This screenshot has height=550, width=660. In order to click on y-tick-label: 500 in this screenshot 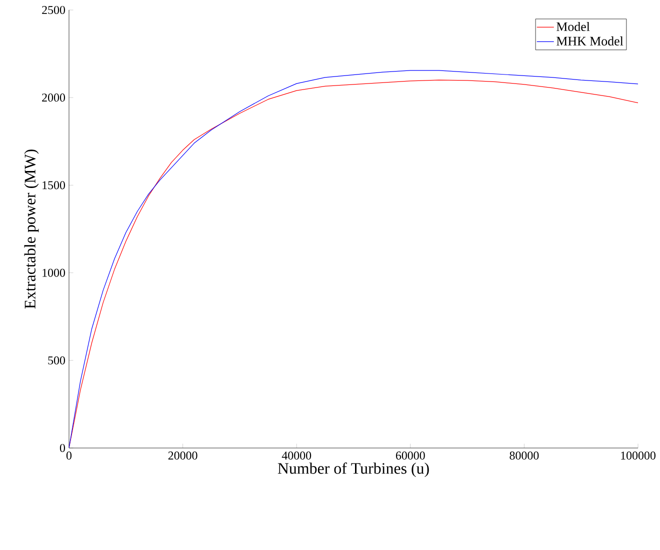, I will do `click(57, 360)`.